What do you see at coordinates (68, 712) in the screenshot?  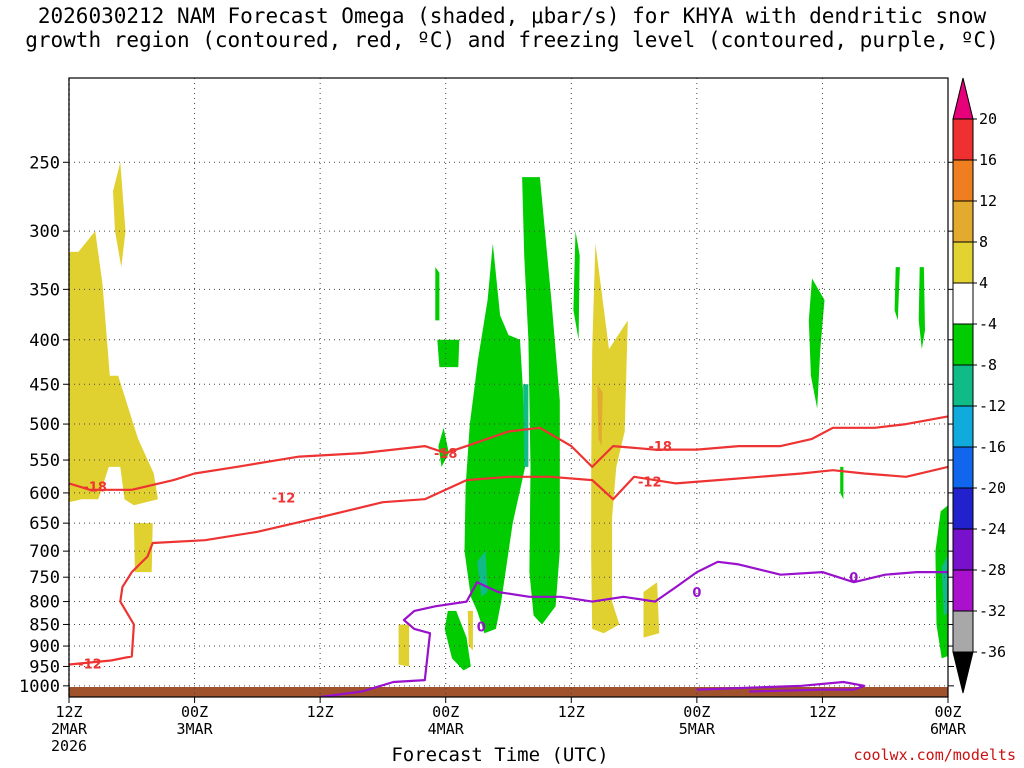 I see `x-tick-label-0-0: 12Z` at bounding box center [68, 712].